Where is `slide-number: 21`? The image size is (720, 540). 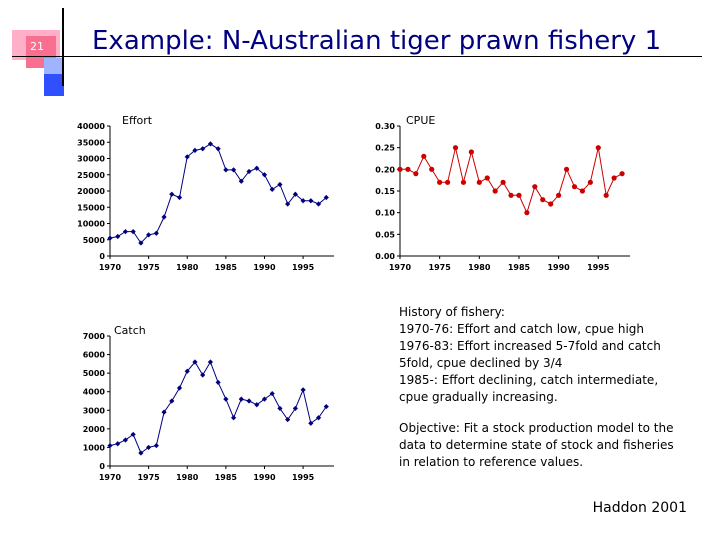 slide-number: 21 is located at coordinates (37, 46).